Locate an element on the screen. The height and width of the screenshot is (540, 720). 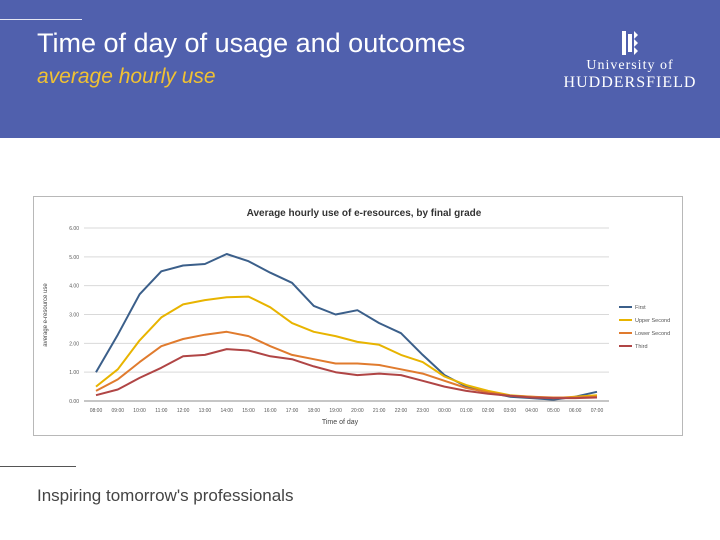
x-tick-label: 22:00 is located at coordinates (401, 411).